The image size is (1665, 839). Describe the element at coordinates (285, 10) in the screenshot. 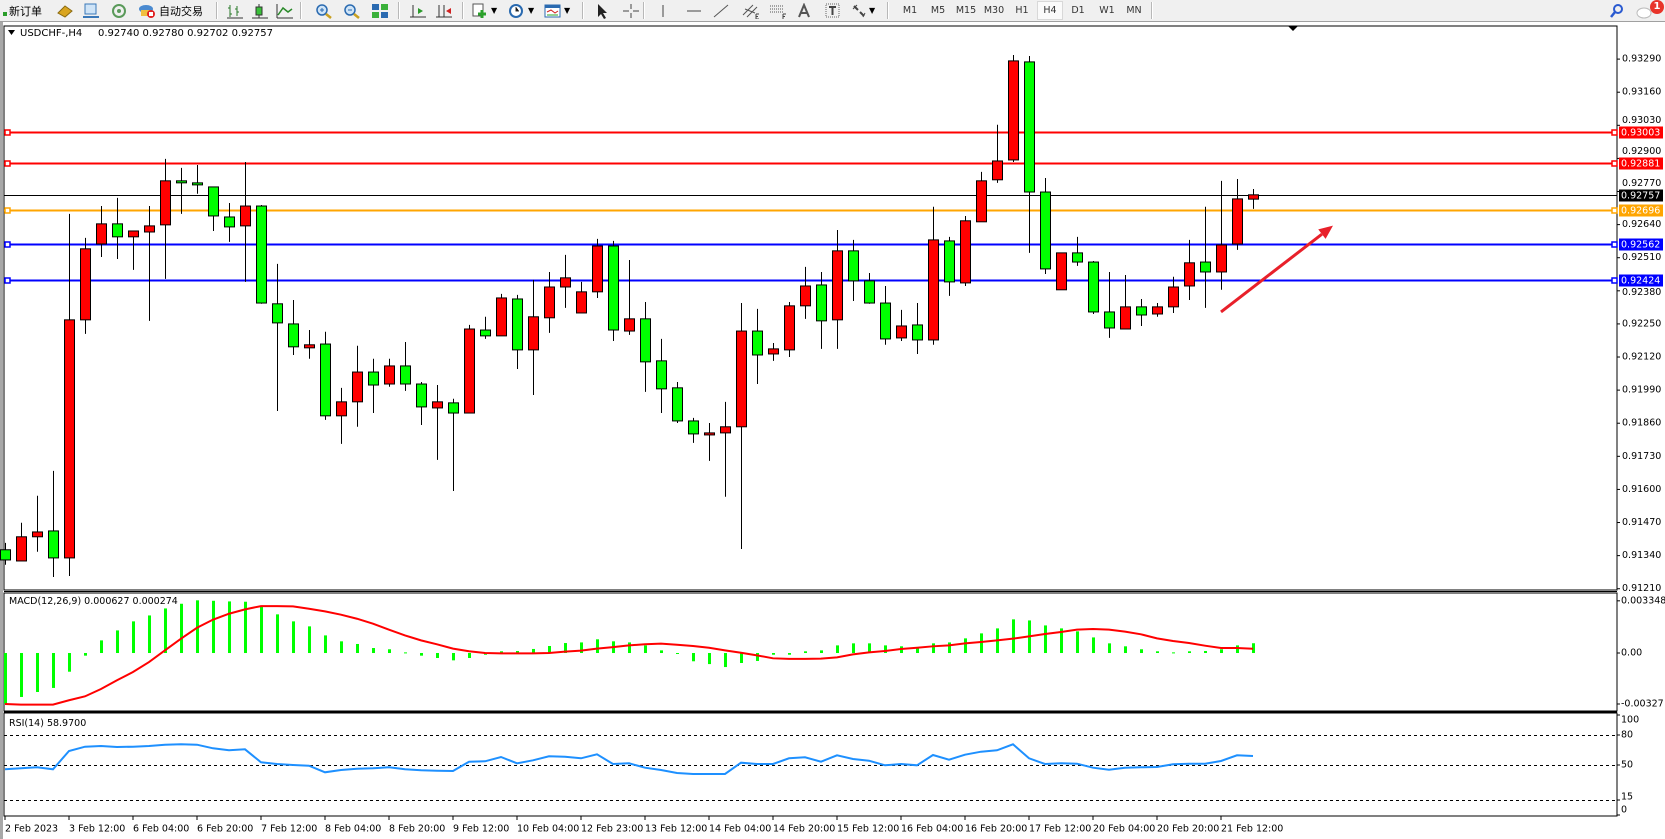

I see `line-chart-button` at that location.